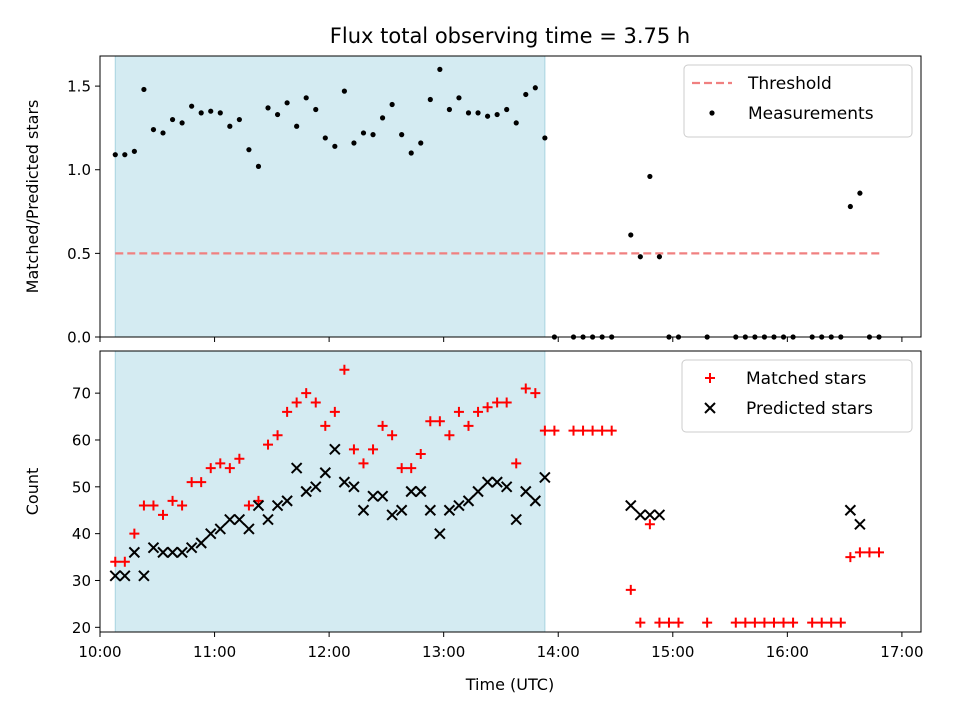 This screenshot has width=960, height=720. What do you see at coordinates (797, 396) in the screenshot?
I see `legend-box` at bounding box center [797, 396].